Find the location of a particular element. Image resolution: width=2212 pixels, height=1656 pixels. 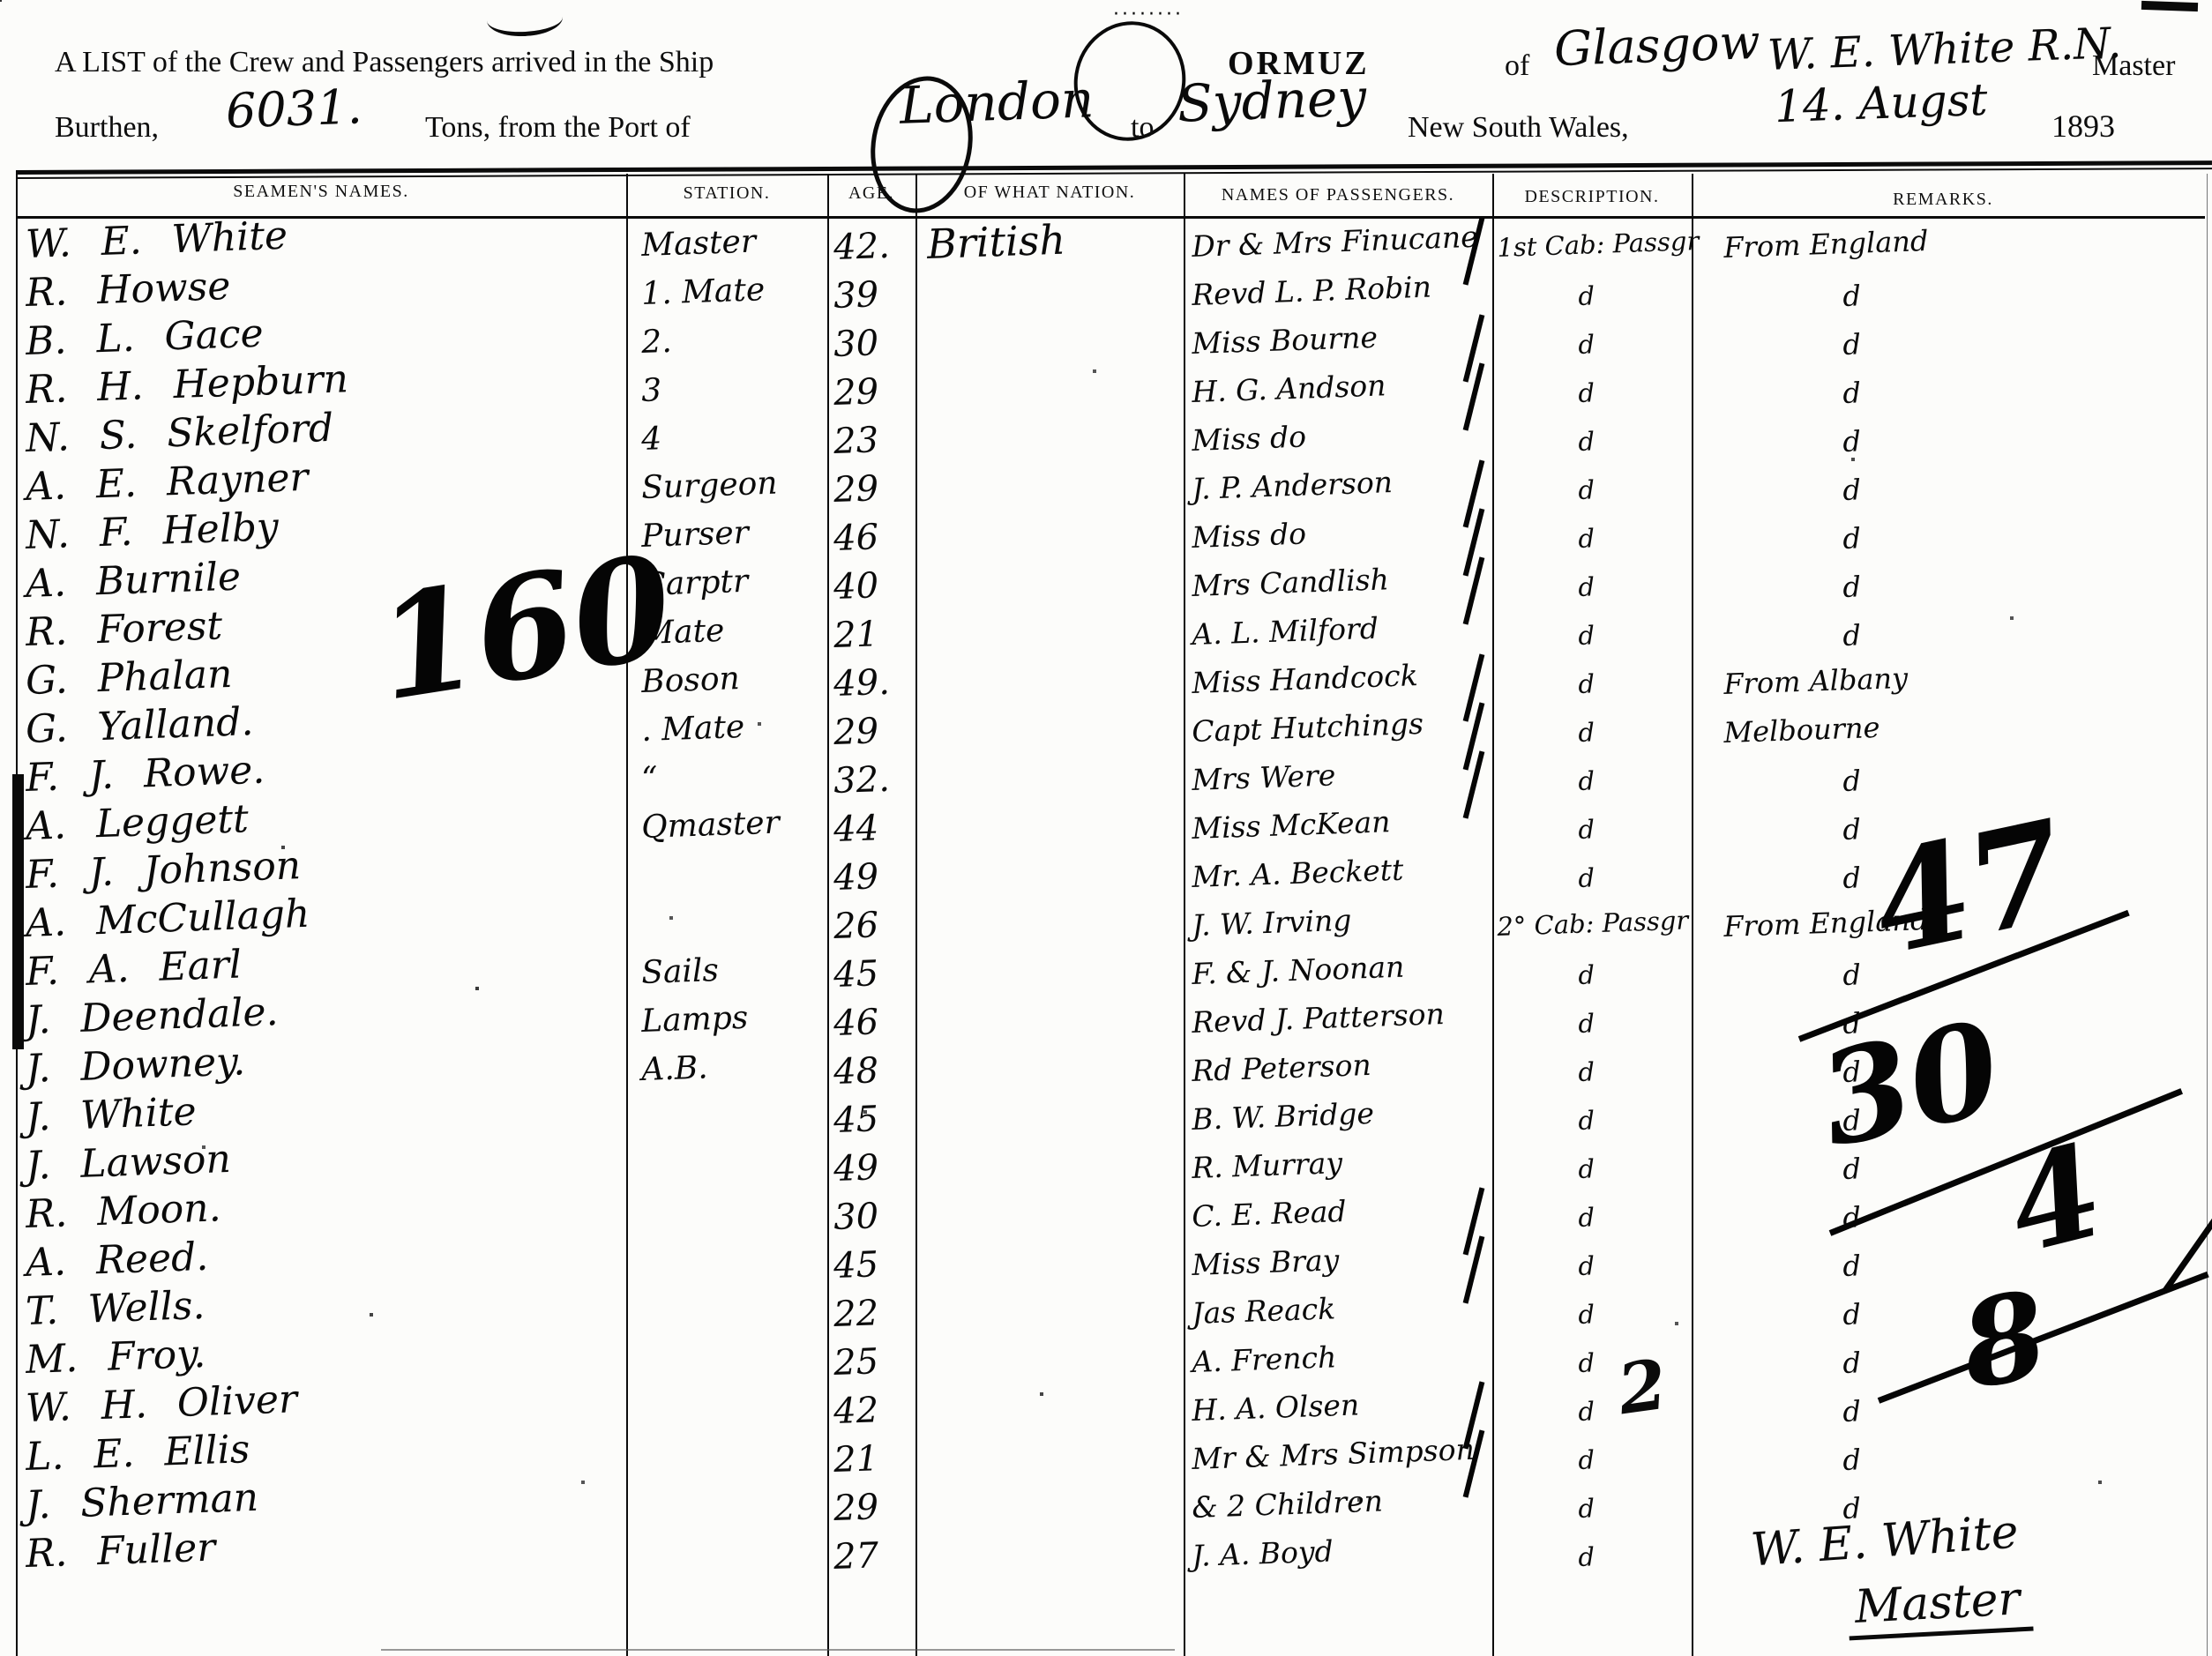

cell-name: B. L. Gace is located at coordinates (145, 337).